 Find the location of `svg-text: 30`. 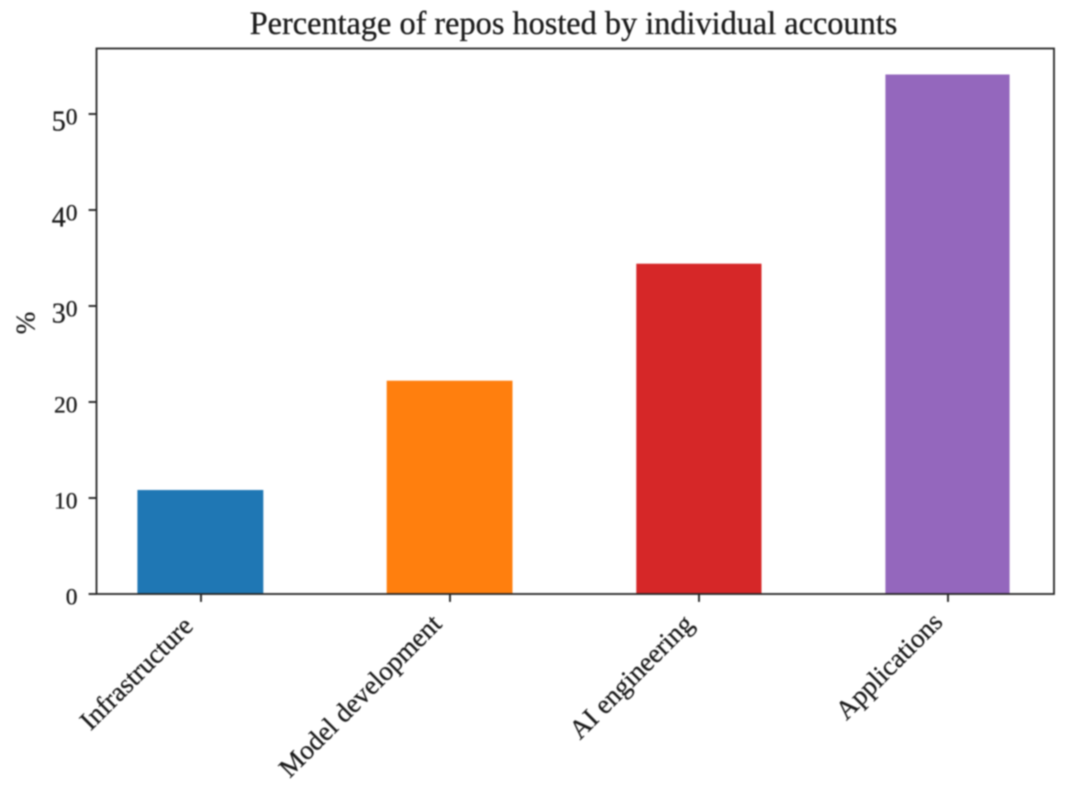

svg-text: 30 is located at coordinates (65, 313).